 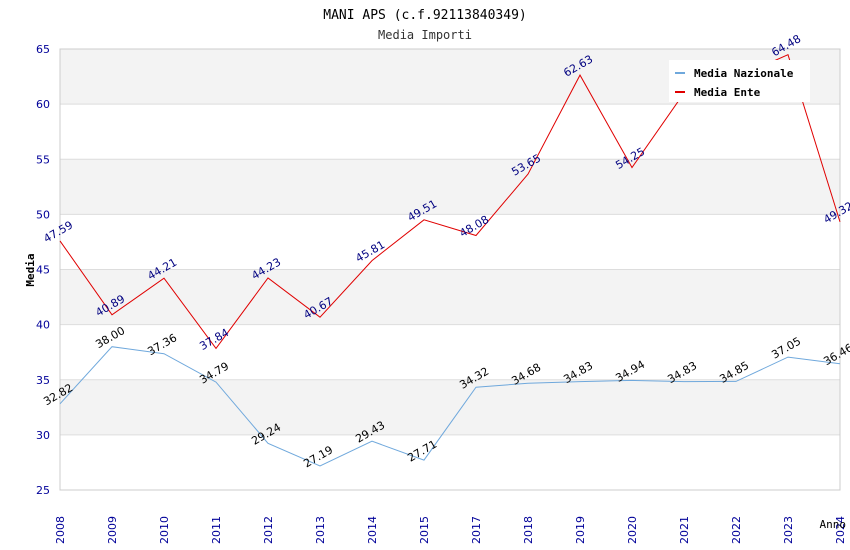 What do you see at coordinates (268, 530) in the screenshot?
I see `x-tick-label: 2012` at bounding box center [268, 530].